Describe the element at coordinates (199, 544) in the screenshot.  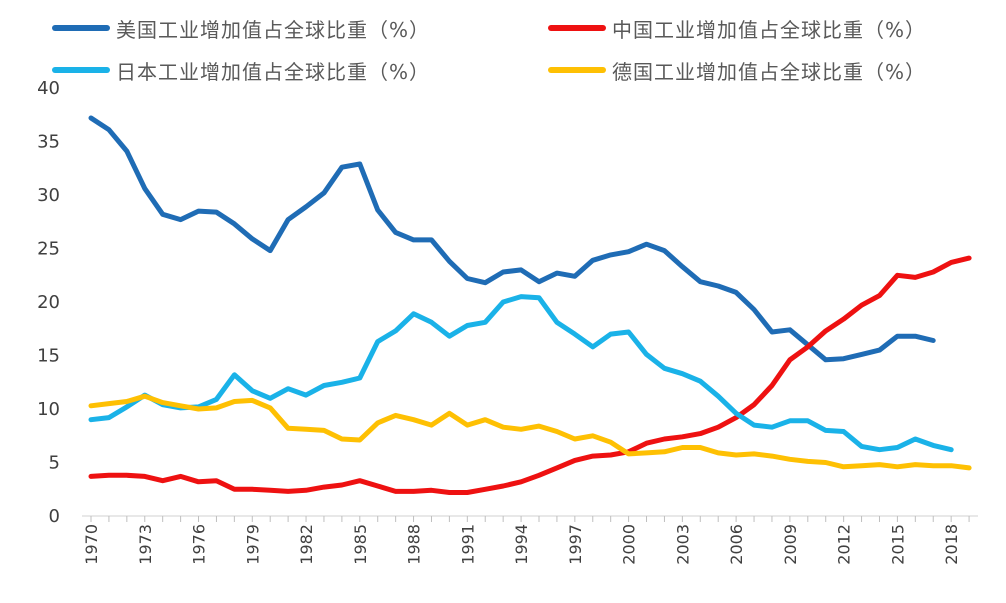
I see `x-tick-label: 1976` at that location.